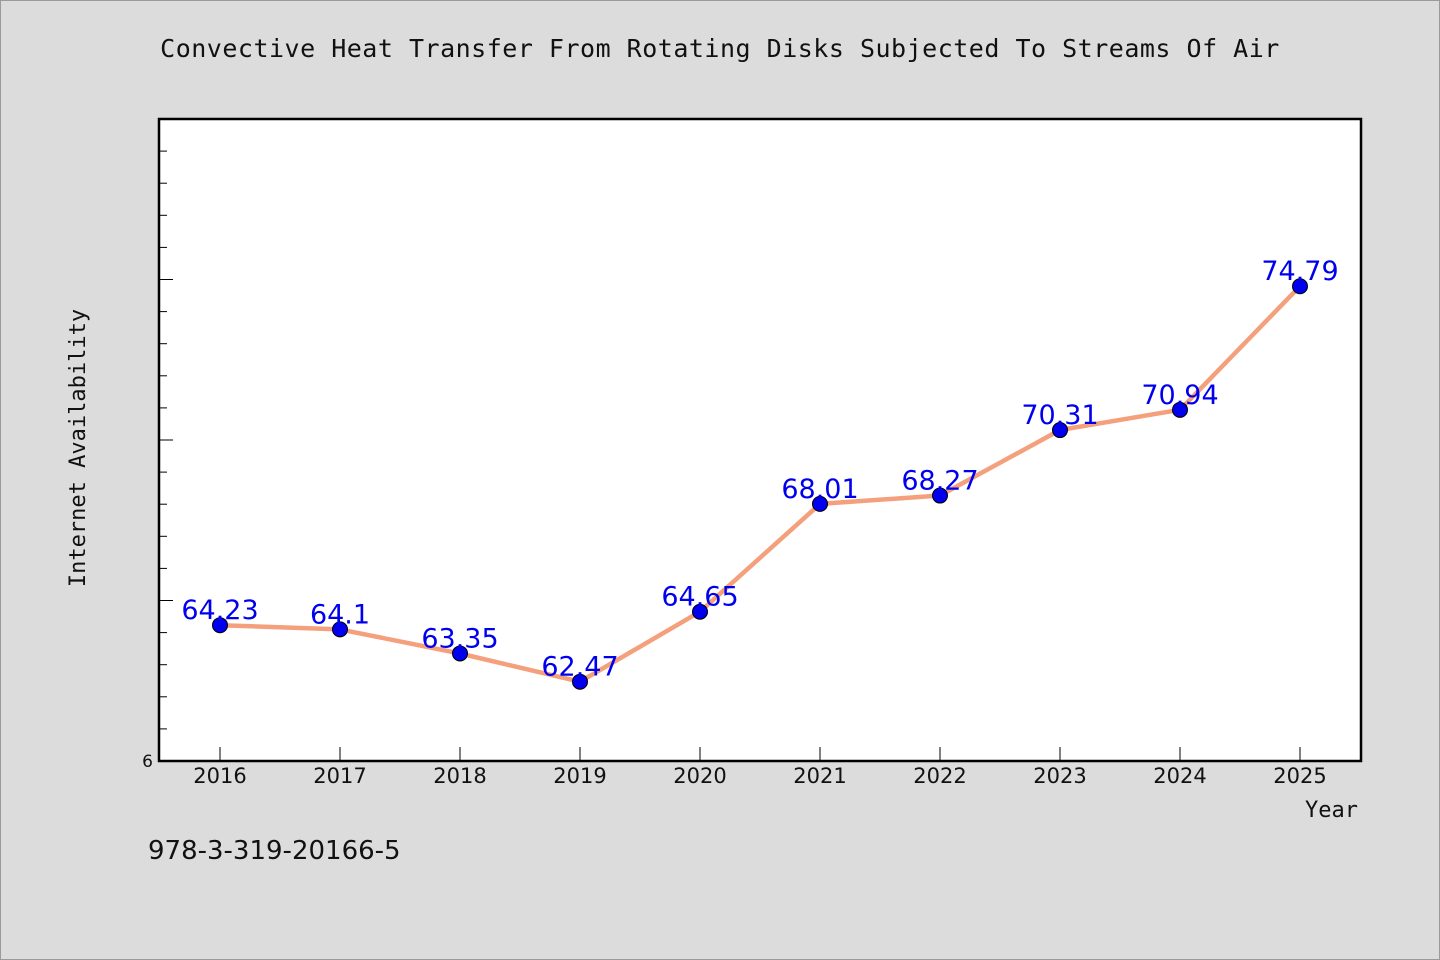 This screenshot has height=960, width=1440. Describe the element at coordinates (760, 754) in the screenshot. I see `x-axis-ticks` at that location.